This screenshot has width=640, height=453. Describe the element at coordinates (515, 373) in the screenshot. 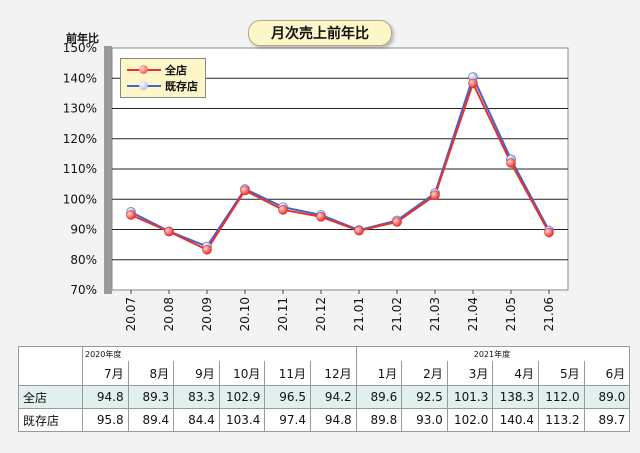

I see `month-header: 4月` at that location.